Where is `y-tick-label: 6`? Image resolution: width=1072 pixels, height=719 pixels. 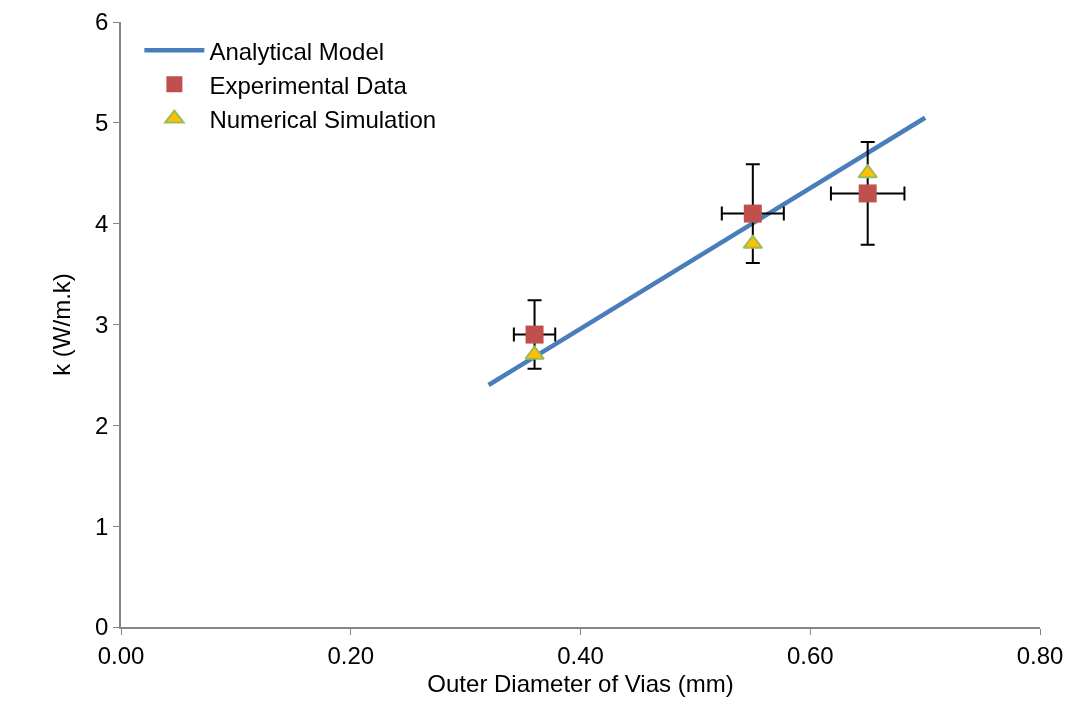
y-tick-label: 6 is located at coordinates (102, 22).